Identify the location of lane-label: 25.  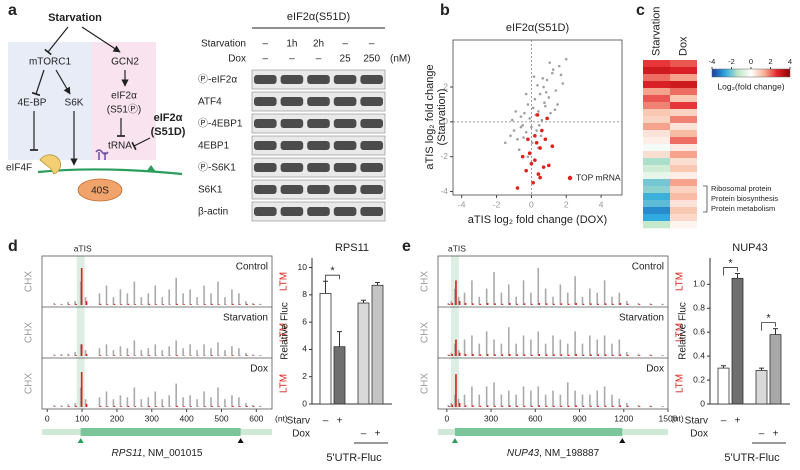
(346, 59).